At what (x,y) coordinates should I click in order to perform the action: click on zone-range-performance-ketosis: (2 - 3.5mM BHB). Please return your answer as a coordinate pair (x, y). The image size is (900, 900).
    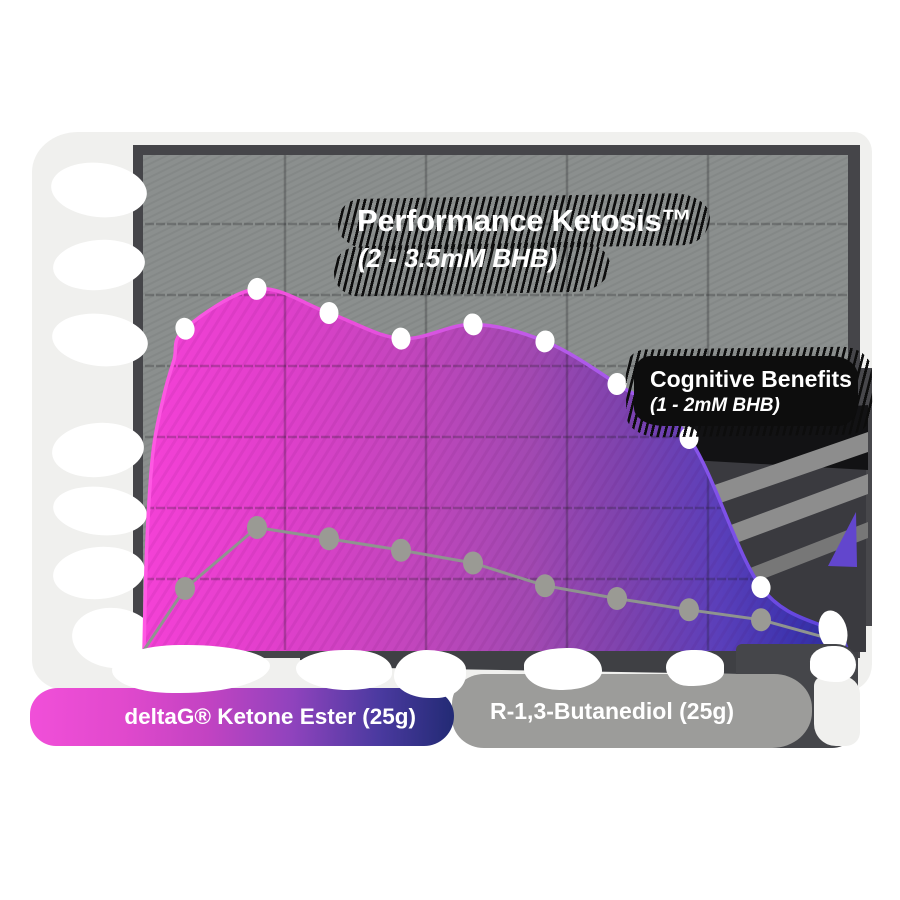
    Looking at the image, I should click on (458, 258).